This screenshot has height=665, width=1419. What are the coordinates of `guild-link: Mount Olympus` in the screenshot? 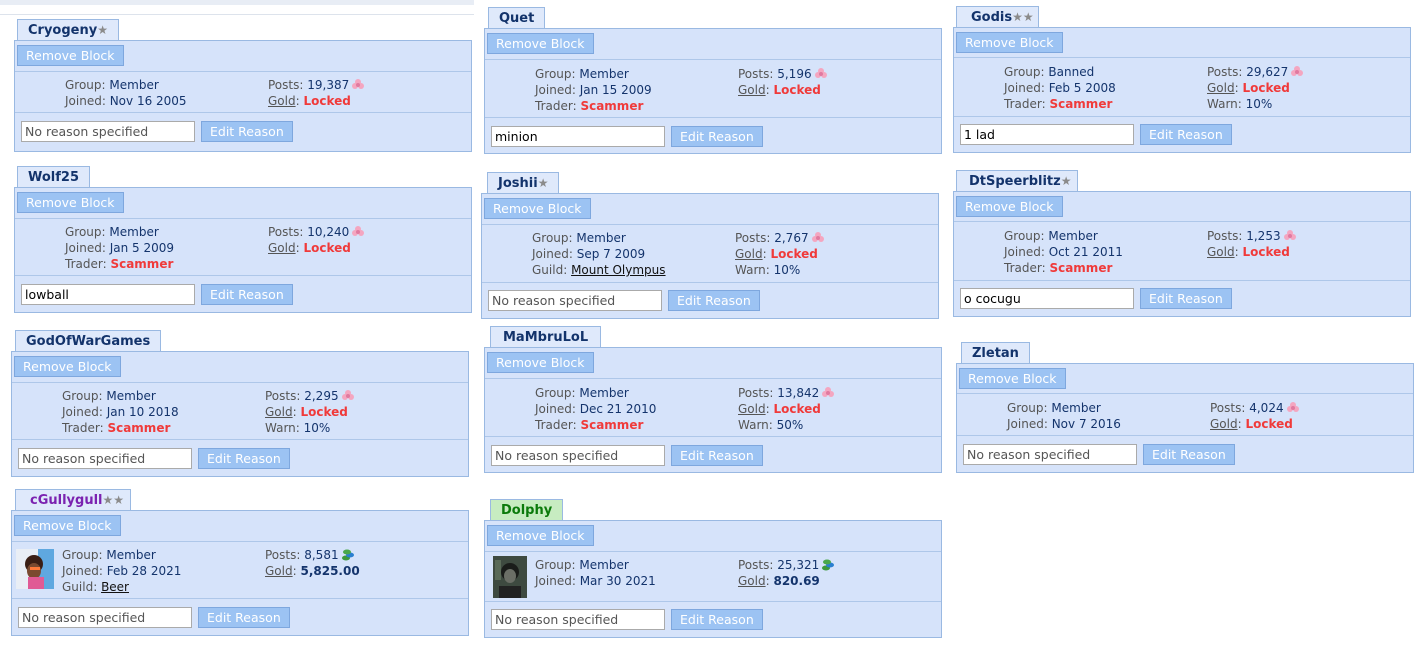 It's located at (618, 270).